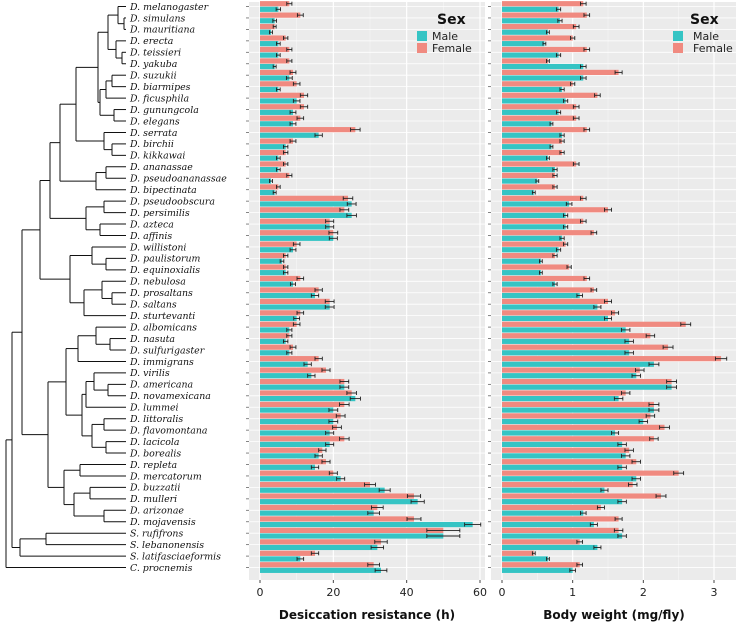 This screenshot has height=625, width=739. What do you see at coordinates (548, 233) in the screenshot?
I see `weight-bar-female-d-affinis` at bounding box center [548, 233].